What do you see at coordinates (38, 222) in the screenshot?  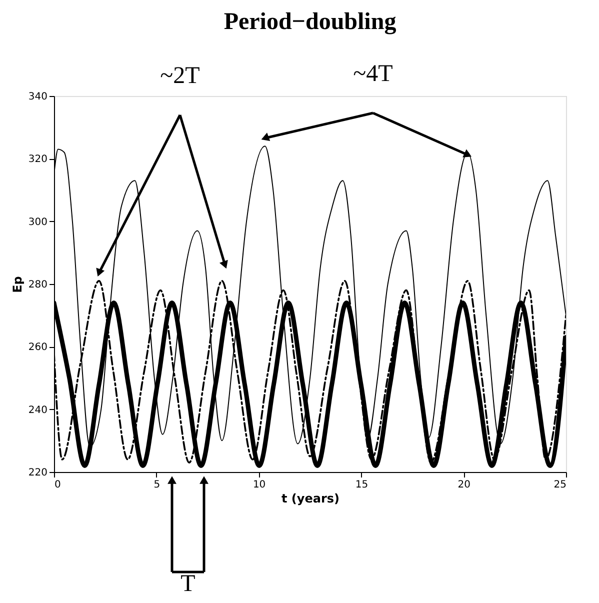 I see `y-tick-label: 300` at bounding box center [38, 222].